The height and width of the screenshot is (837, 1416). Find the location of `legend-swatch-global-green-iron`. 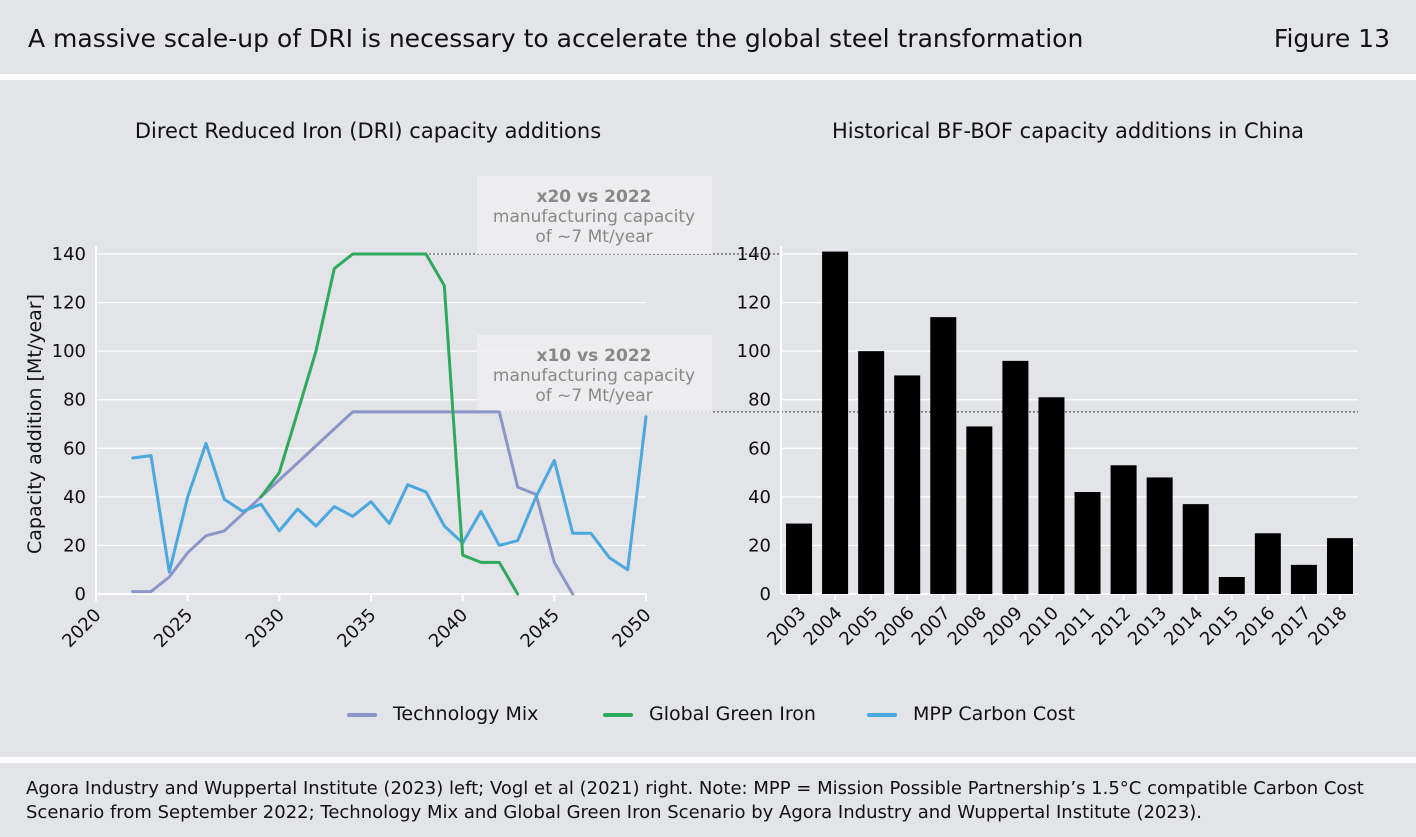

legend-swatch-global-green-iron is located at coordinates (618, 715).